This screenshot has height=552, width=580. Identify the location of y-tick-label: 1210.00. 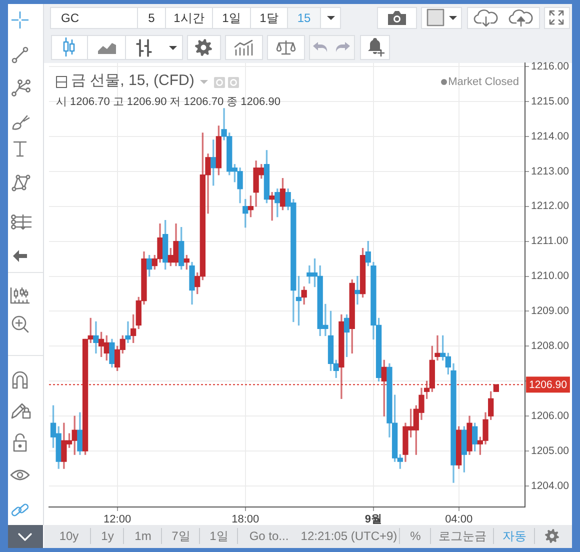
(550, 276).